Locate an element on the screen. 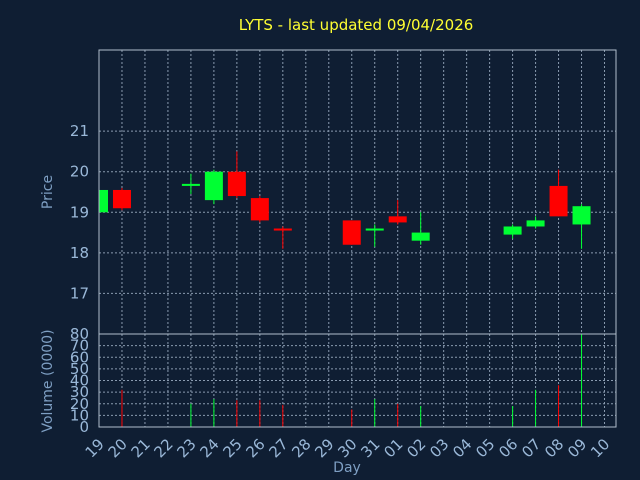 This screenshot has width=640, height=480. price-tick-label: 20 is located at coordinates (79, 172).